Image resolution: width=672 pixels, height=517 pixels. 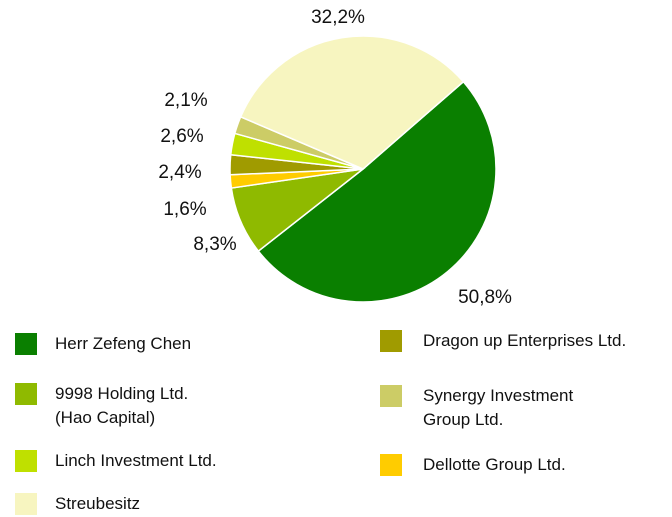 I want to click on slice-label: 1,6%, so click(x=184, y=209).